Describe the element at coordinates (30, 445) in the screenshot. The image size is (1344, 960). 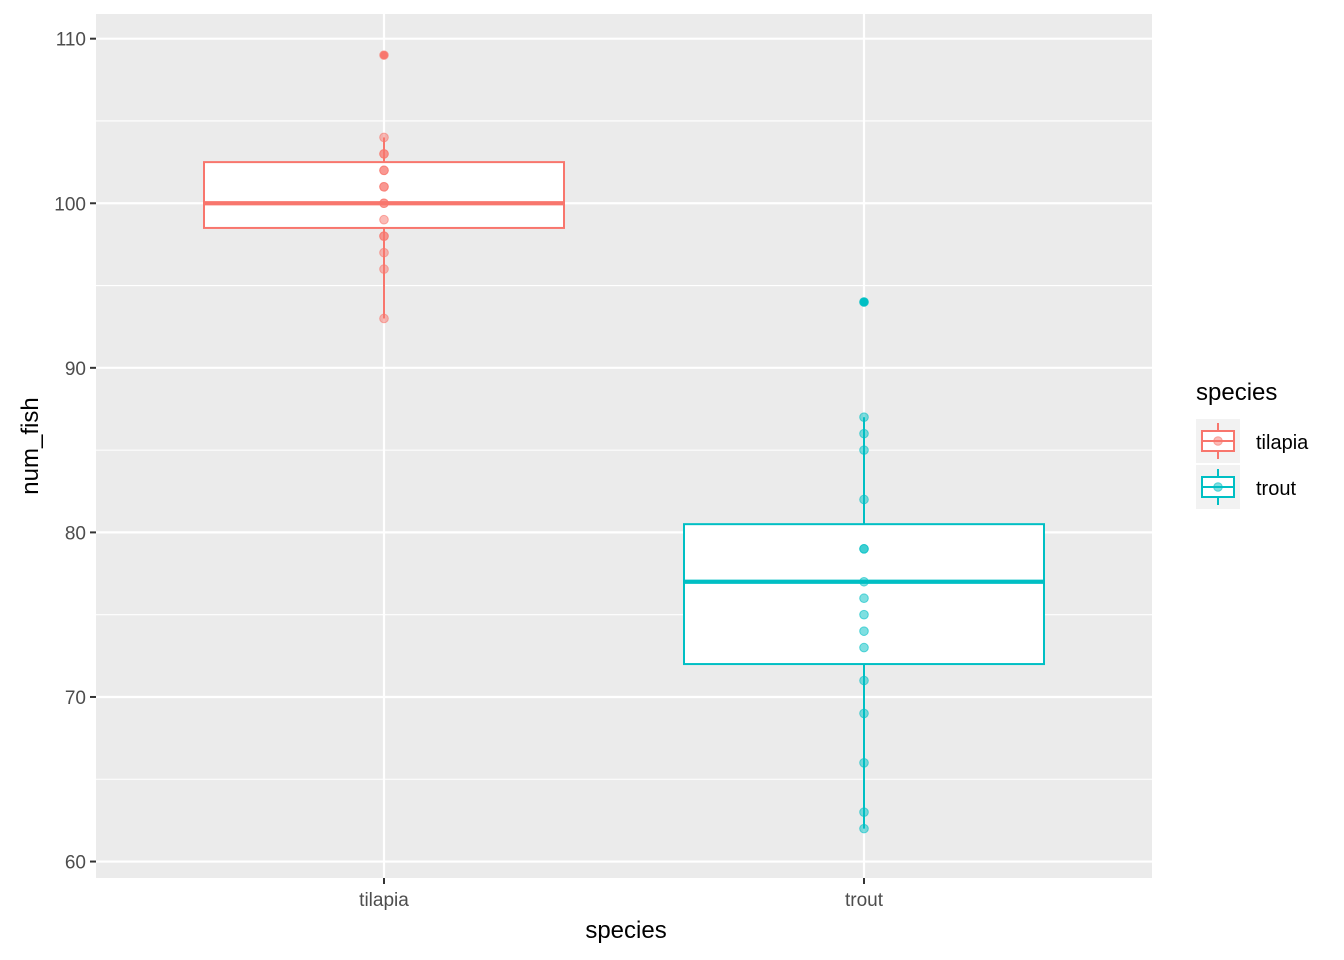
I see `y-axis-title: num_fish` at that location.